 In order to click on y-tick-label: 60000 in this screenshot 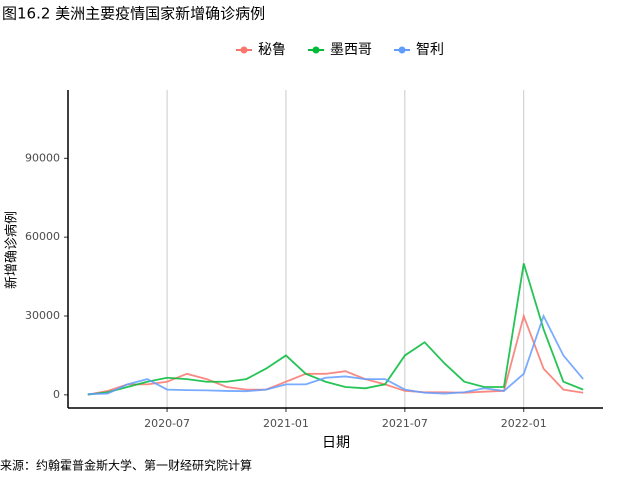, I will do `click(42, 236)`.